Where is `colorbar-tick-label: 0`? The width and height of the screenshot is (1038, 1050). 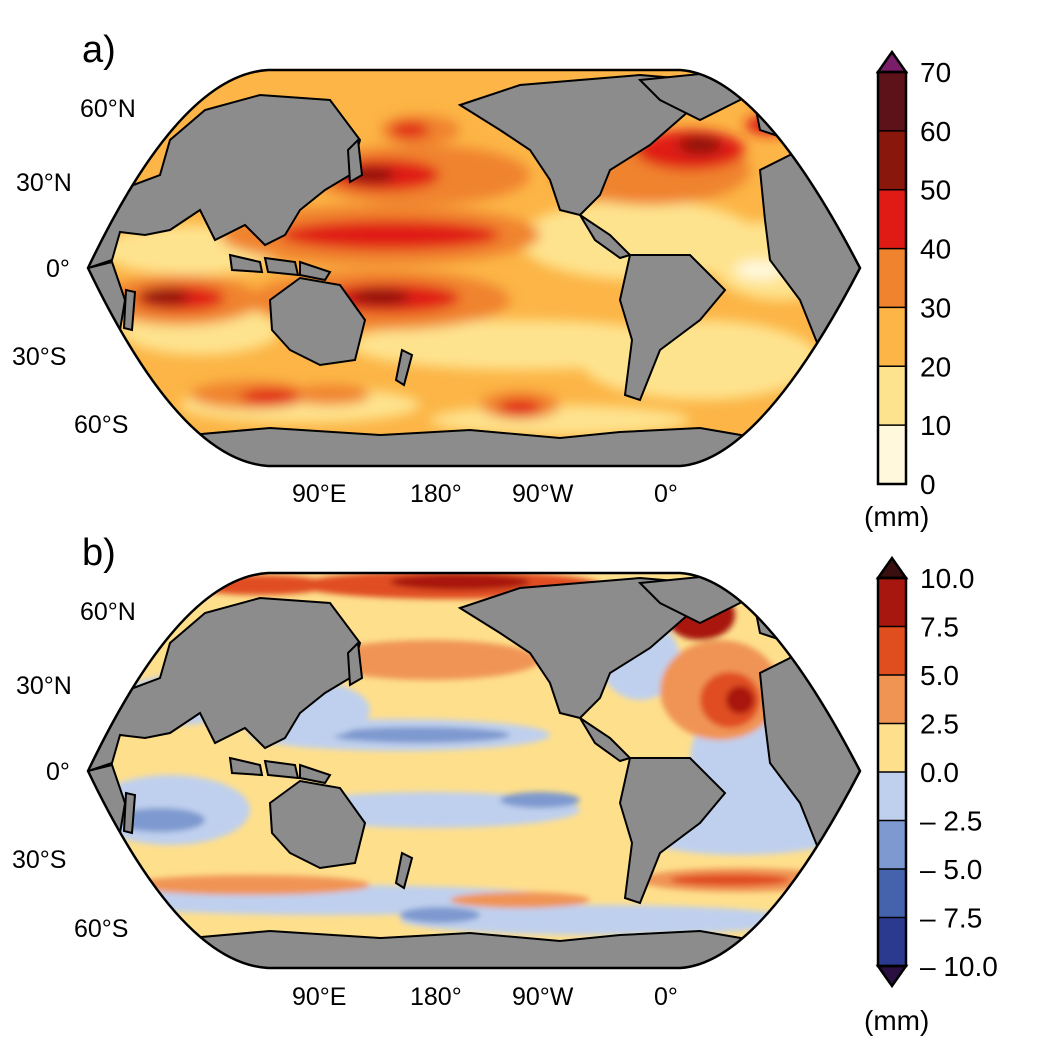 colorbar-tick-label: 0 is located at coordinates (928, 484).